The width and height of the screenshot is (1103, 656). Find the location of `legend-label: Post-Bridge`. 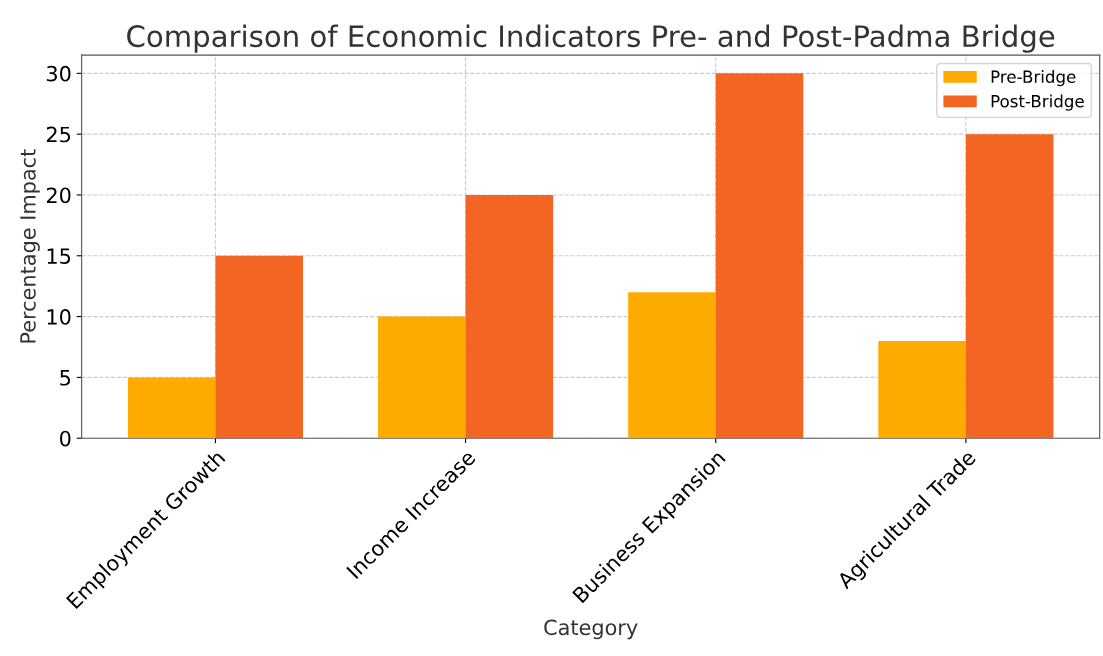

legend-label: Post-Bridge is located at coordinates (1037, 102).